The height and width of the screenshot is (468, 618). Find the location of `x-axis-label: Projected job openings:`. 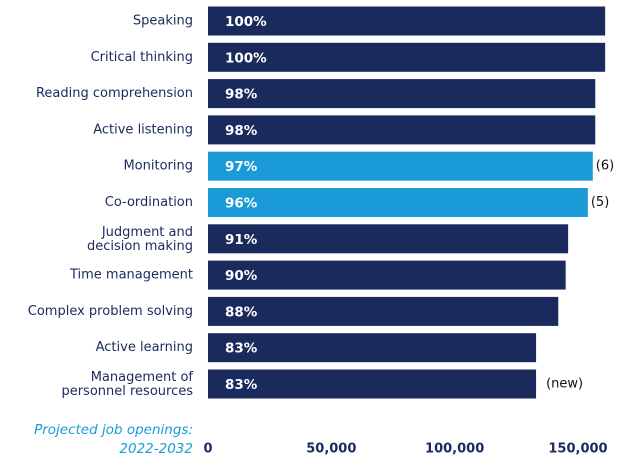

x-axis-label: Projected job openings: is located at coordinates (113, 430).